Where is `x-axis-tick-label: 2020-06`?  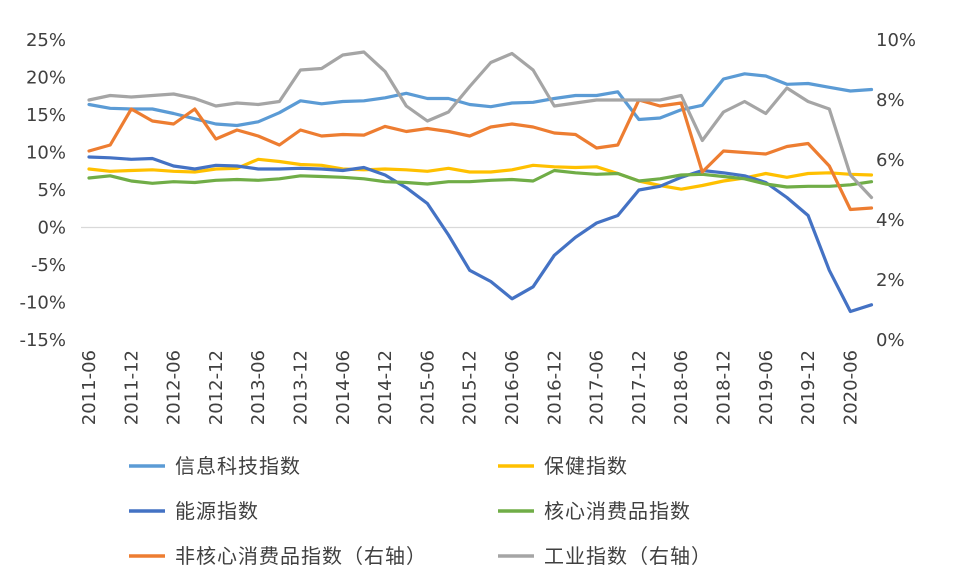
x-axis-tick-label: 2020-06 is located at coordinates (850, 387).